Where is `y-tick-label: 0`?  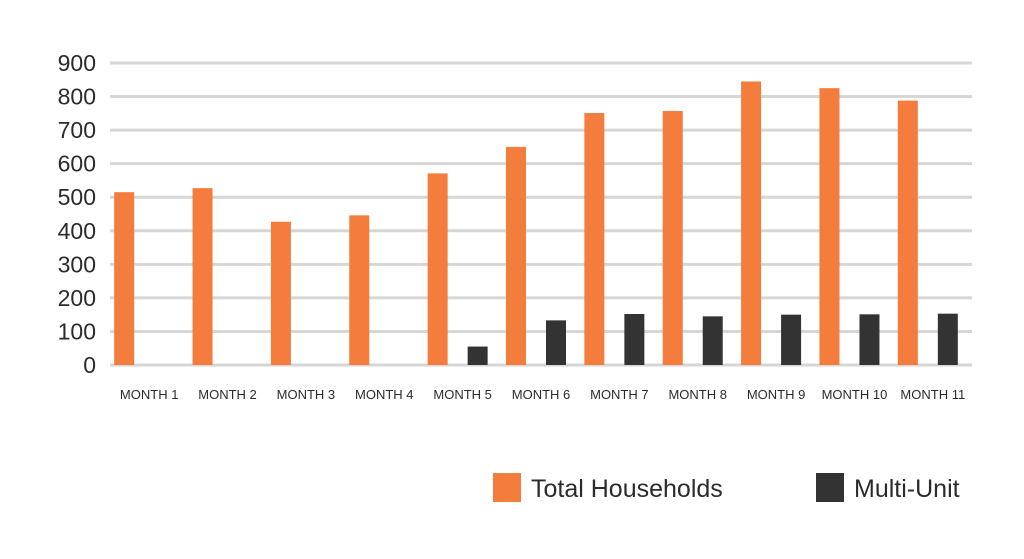
y-tick-label: 0 is located at coordinates (89, 365).